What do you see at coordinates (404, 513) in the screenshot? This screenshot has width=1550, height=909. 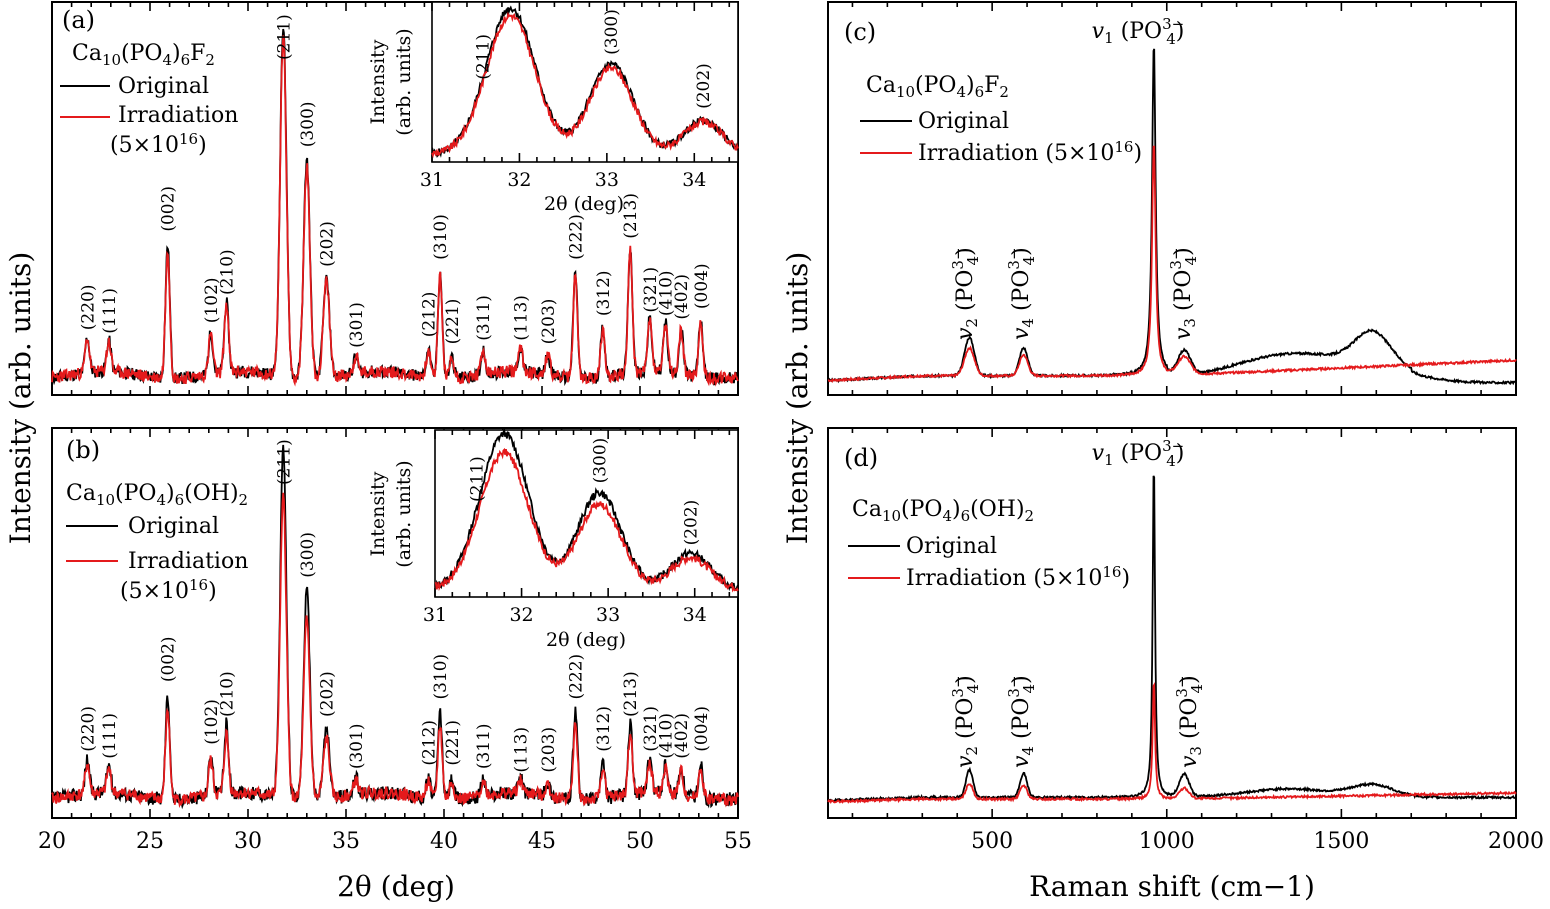 I see `panel-b-inset-ylabel-2: (arb. units)` at bounding box center [404, 513].